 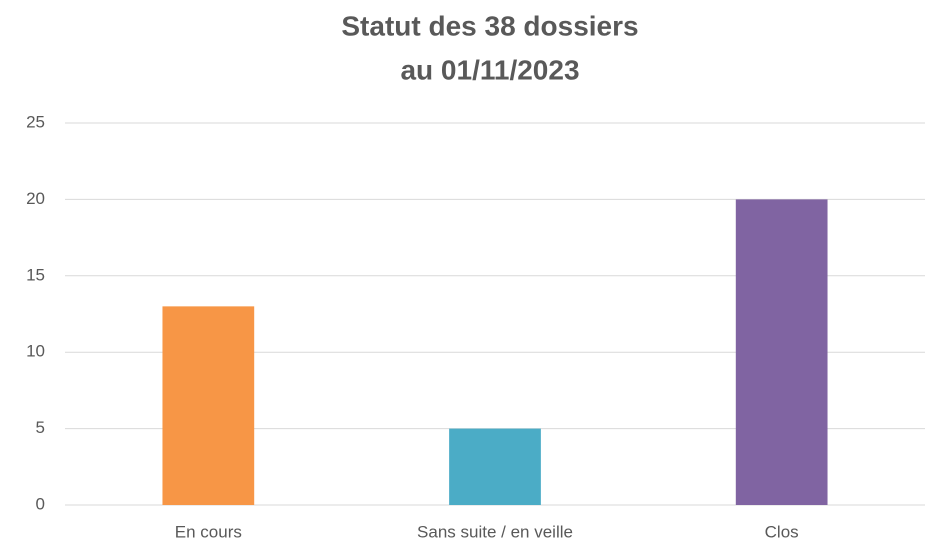 I want to click on x-tick-label: En cours, so click(x=208, y=531).